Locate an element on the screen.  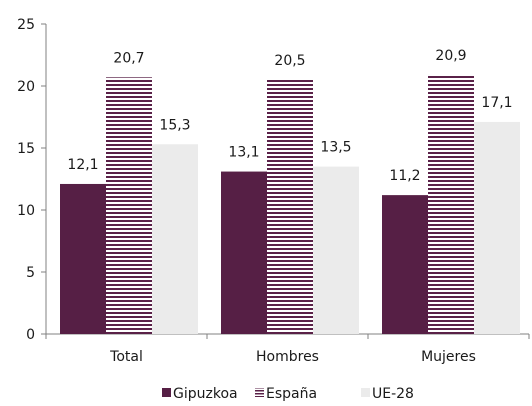
data-label: 20,9 is located at coordinates (450, 56).